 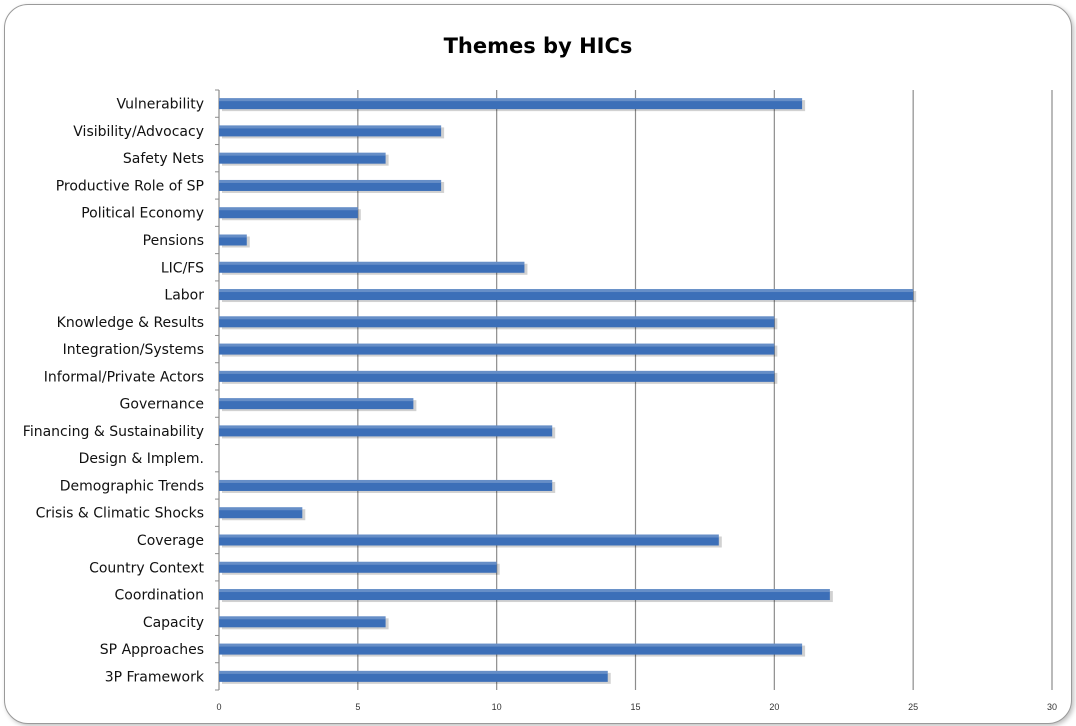 I want to click on category-label: Safety Nets, so click(x=163, y=159).